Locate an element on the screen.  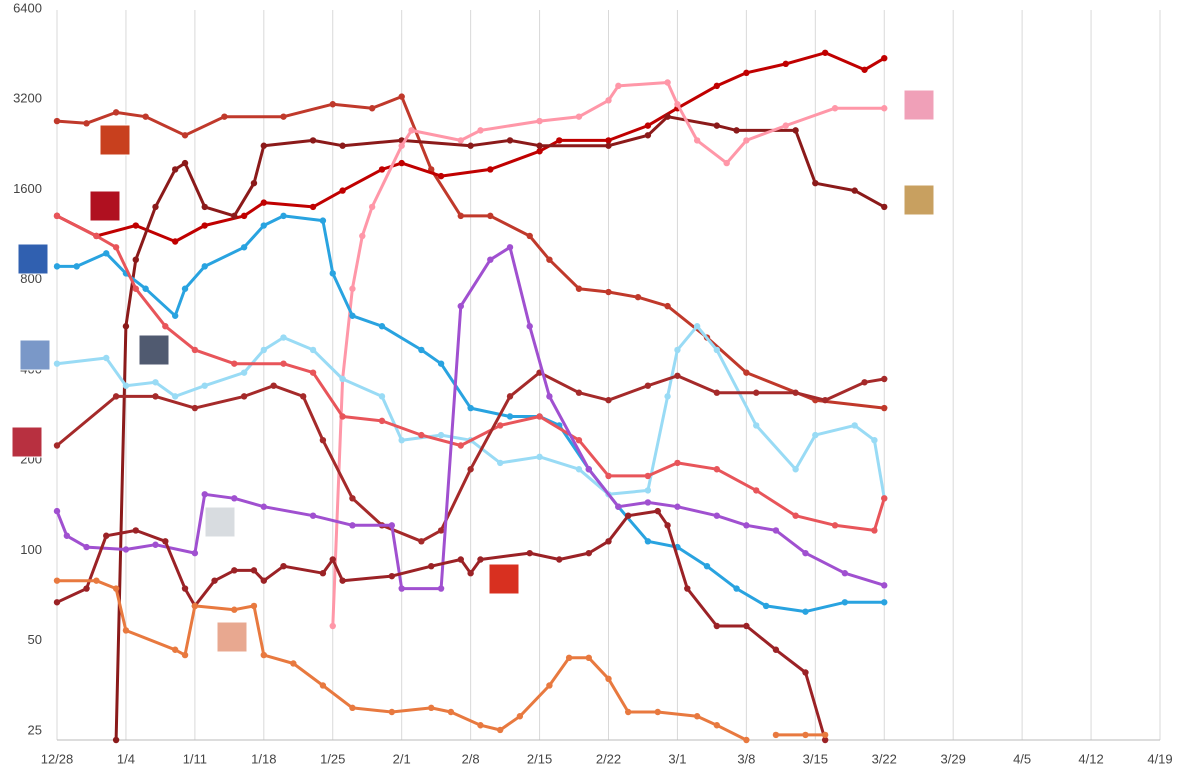
y-tick-label: 1600 is located at coordinates (27, 188).